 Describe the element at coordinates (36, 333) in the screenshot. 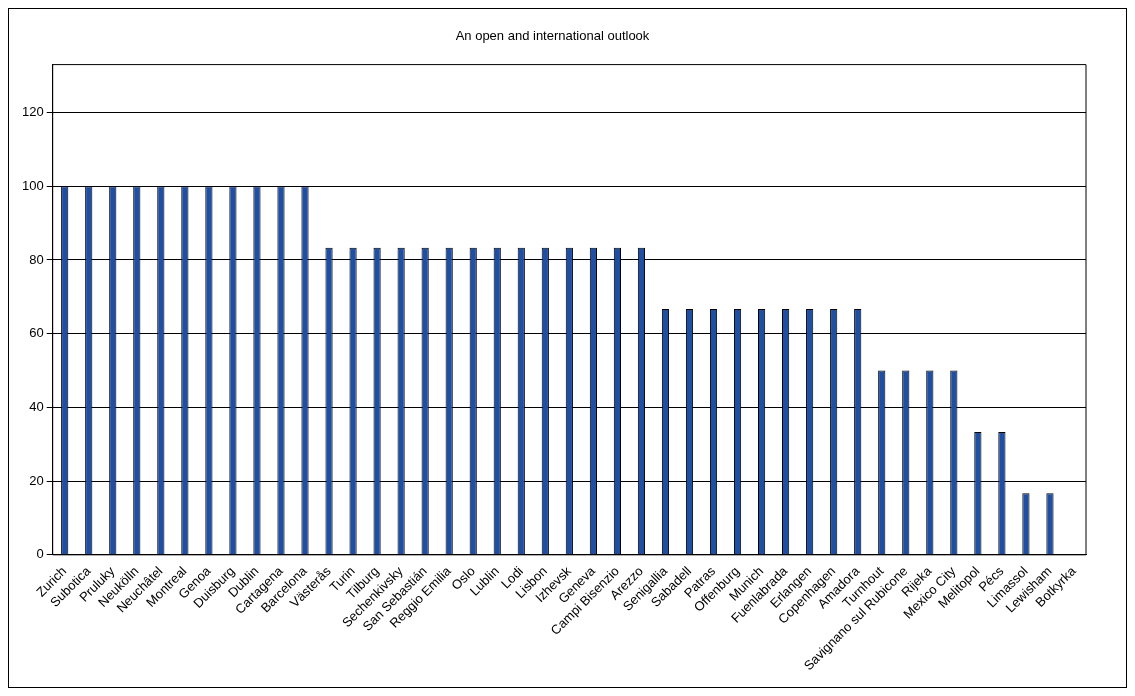

I see `y-tick-label: 60` at that location.